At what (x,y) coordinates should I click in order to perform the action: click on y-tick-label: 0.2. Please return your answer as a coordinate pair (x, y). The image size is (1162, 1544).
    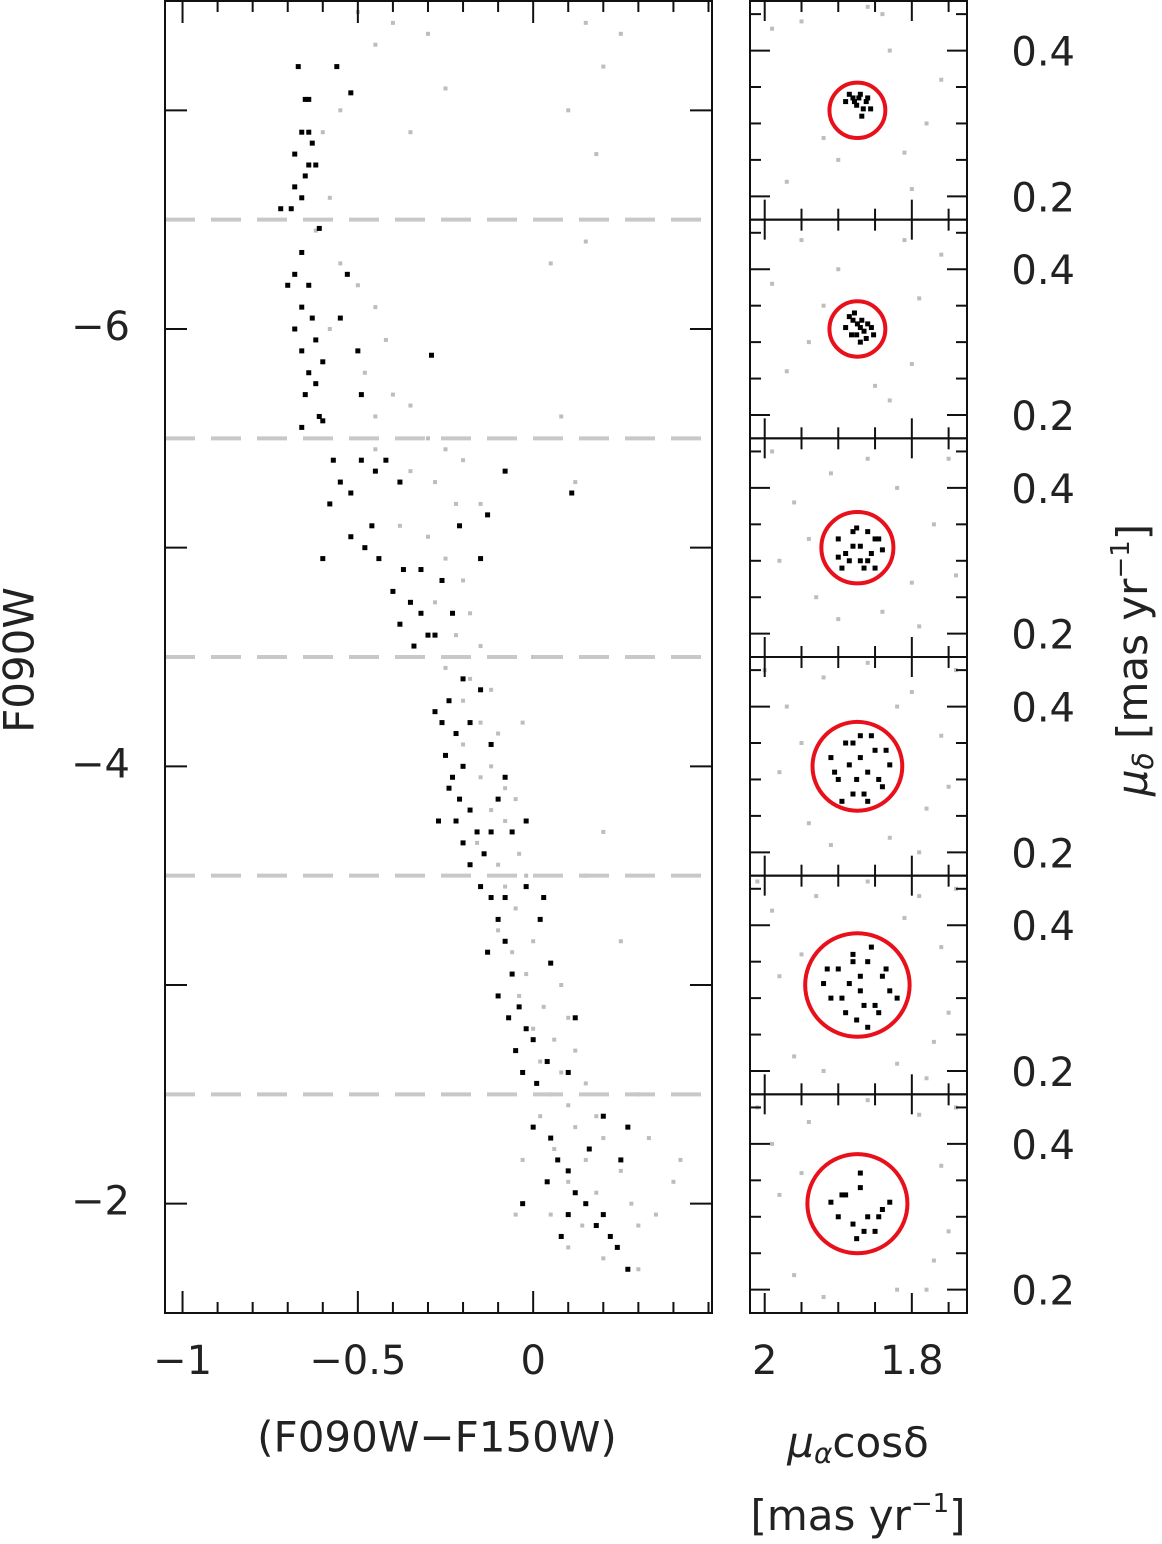
    Looking at the image, I should click on (1043, 1073).